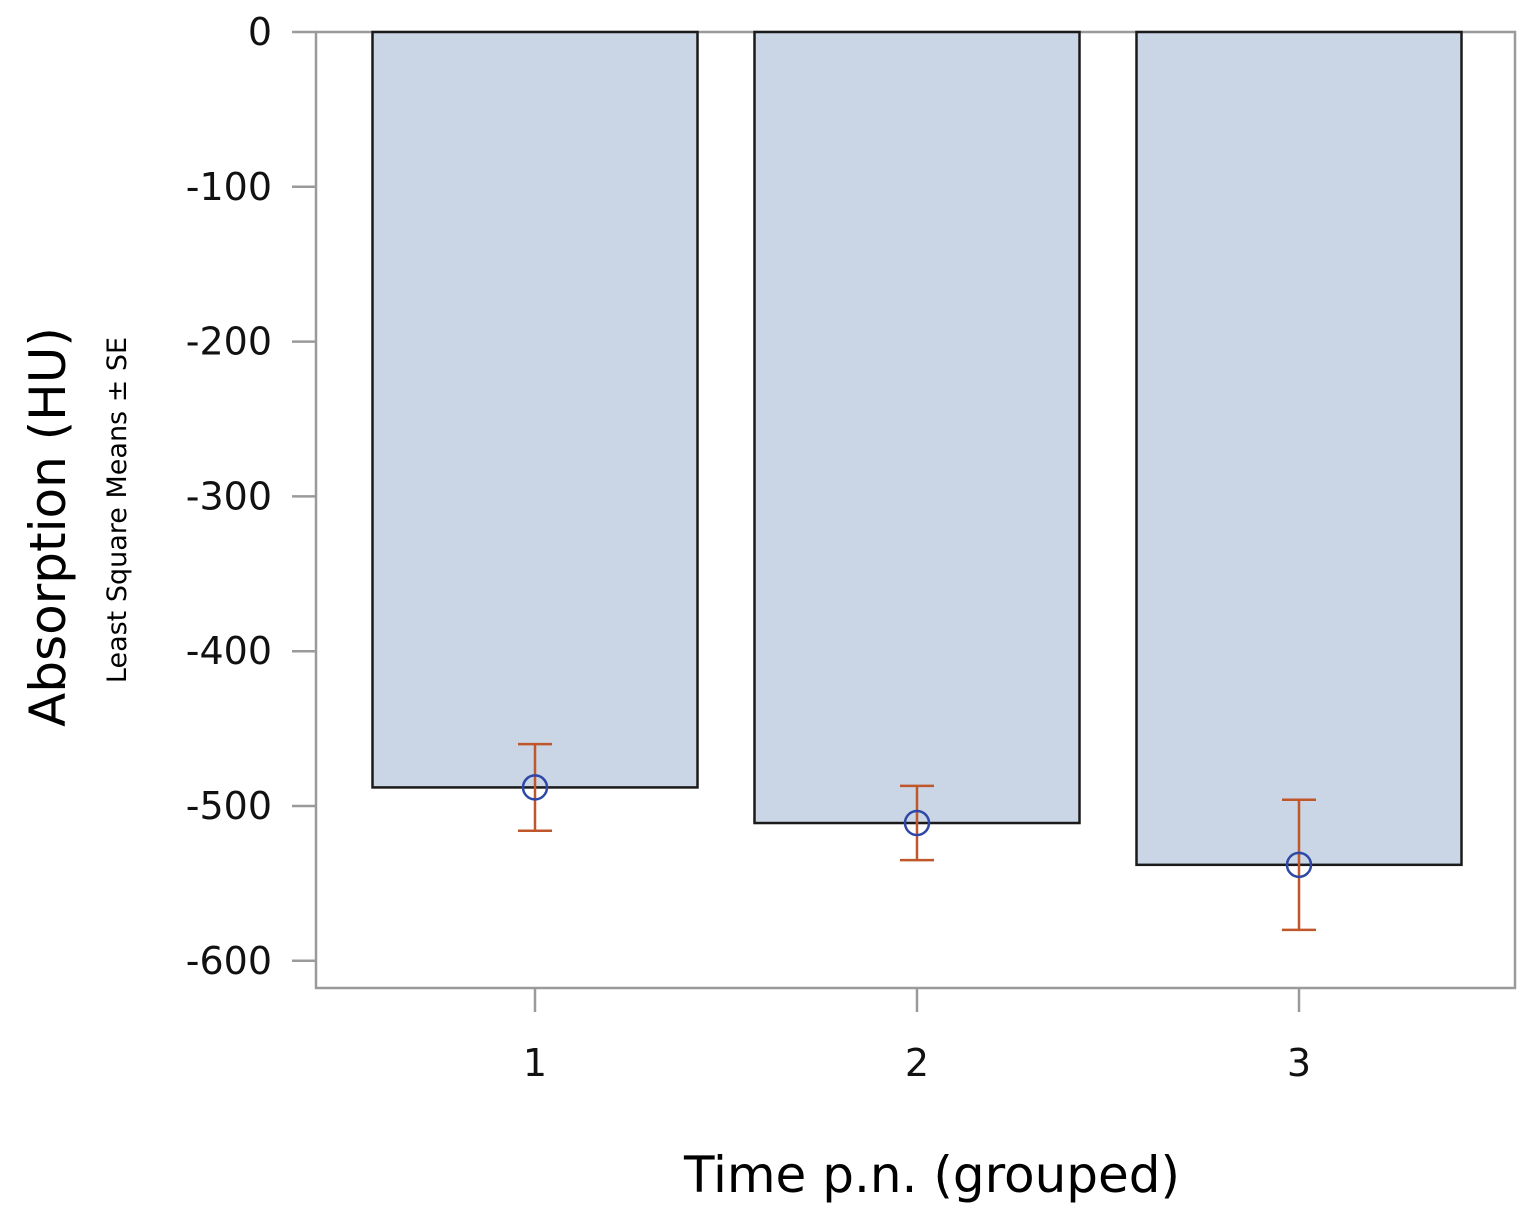  Describe the element at coordinates (931, 1175) in the screenshot. I see `x-axis-label: Time p.n. (grouped)` at that location.